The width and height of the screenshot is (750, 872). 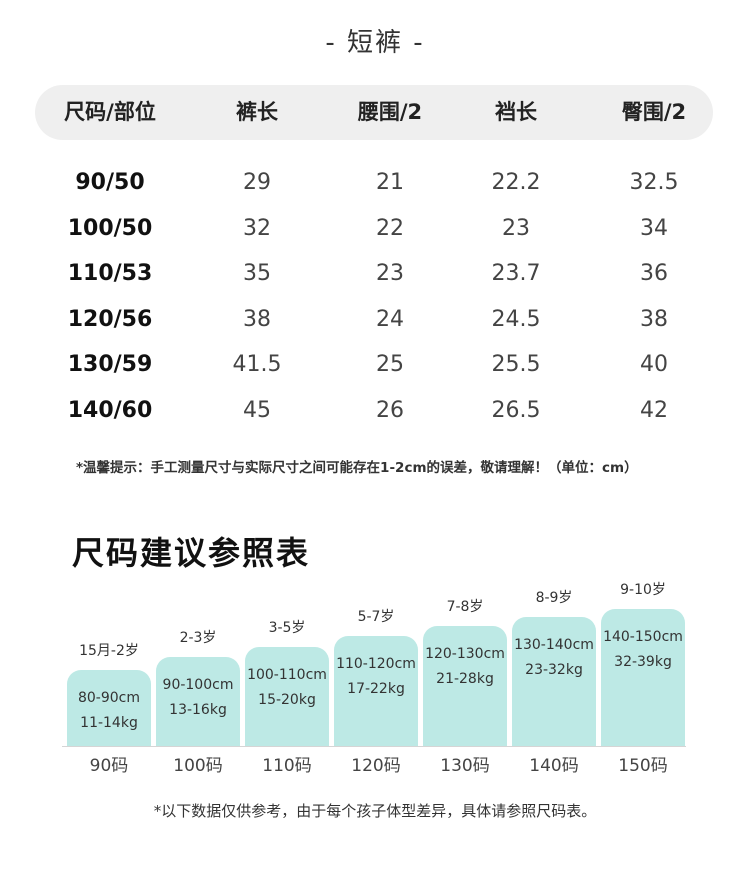 I want to click on cell-length: 41.5, so click(x=257, y=364).